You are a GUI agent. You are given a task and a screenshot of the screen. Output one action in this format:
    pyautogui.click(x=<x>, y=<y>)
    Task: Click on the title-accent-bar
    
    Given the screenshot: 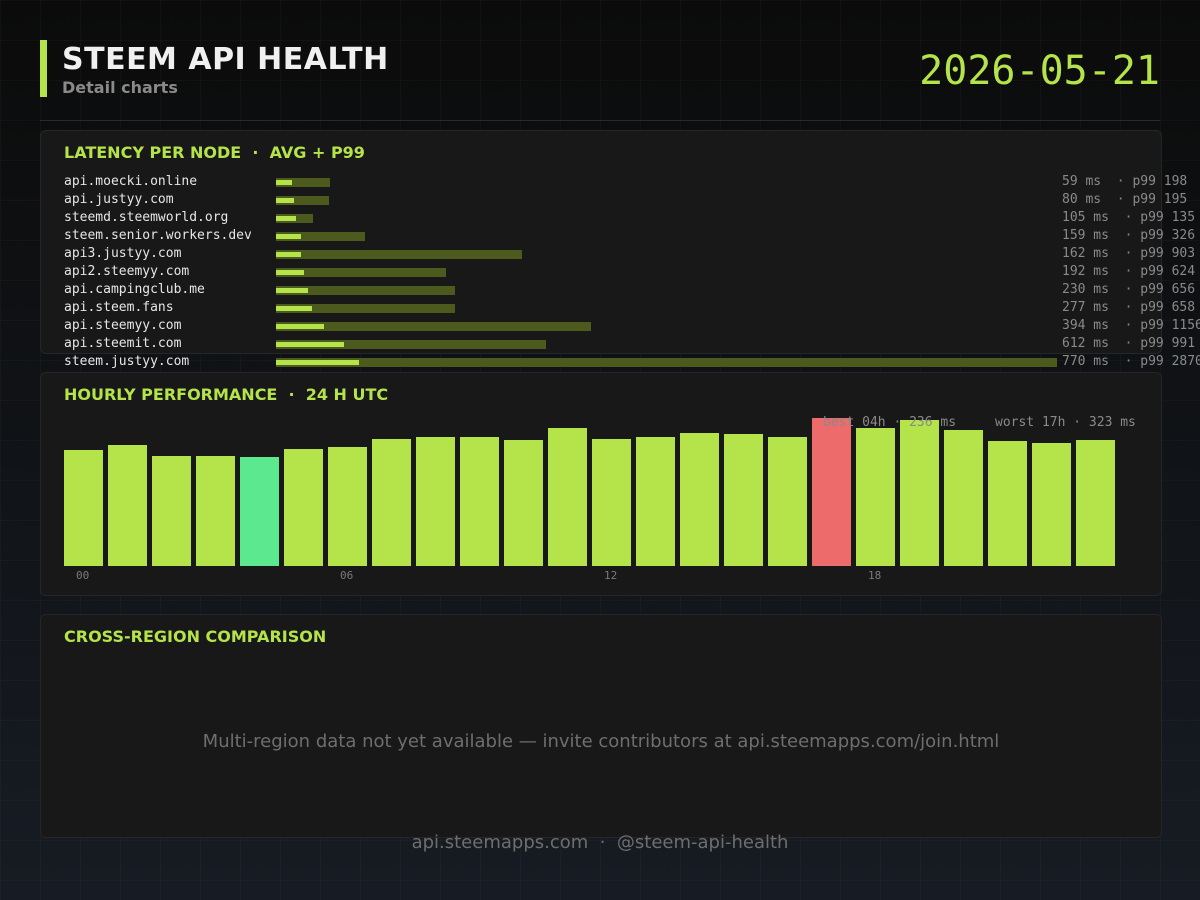 What is the action you would take?
    pyautogui.click(x=43, y=68)
    